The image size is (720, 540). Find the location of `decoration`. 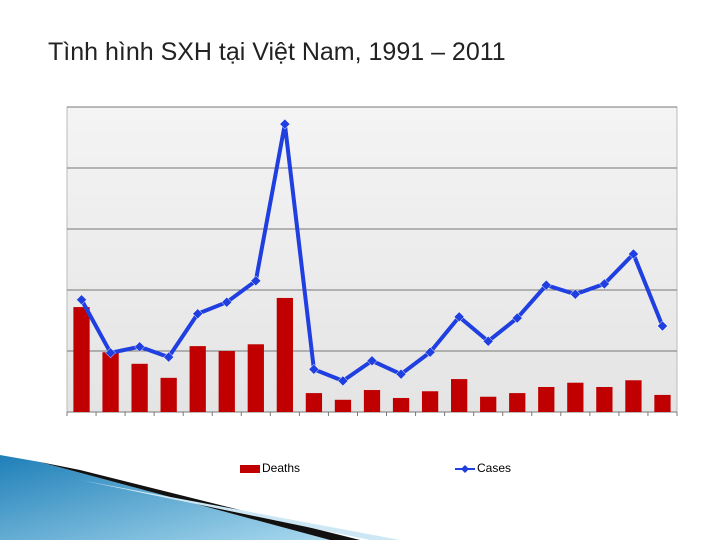

decoration is located at coordinates (240, 510).